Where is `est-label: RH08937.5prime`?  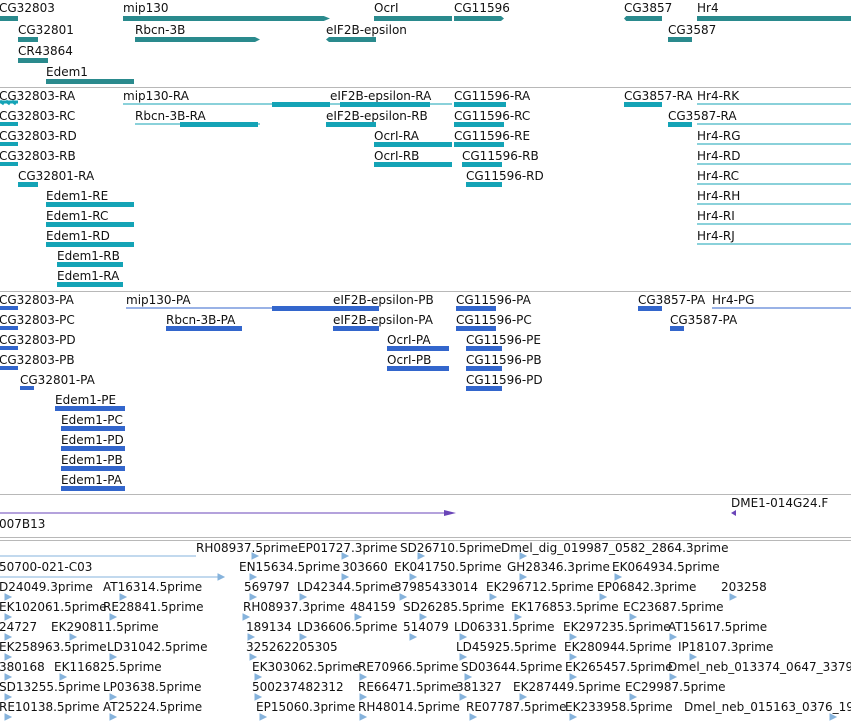
est-label: RH08937.5prime is located at coordinates (247, 548).